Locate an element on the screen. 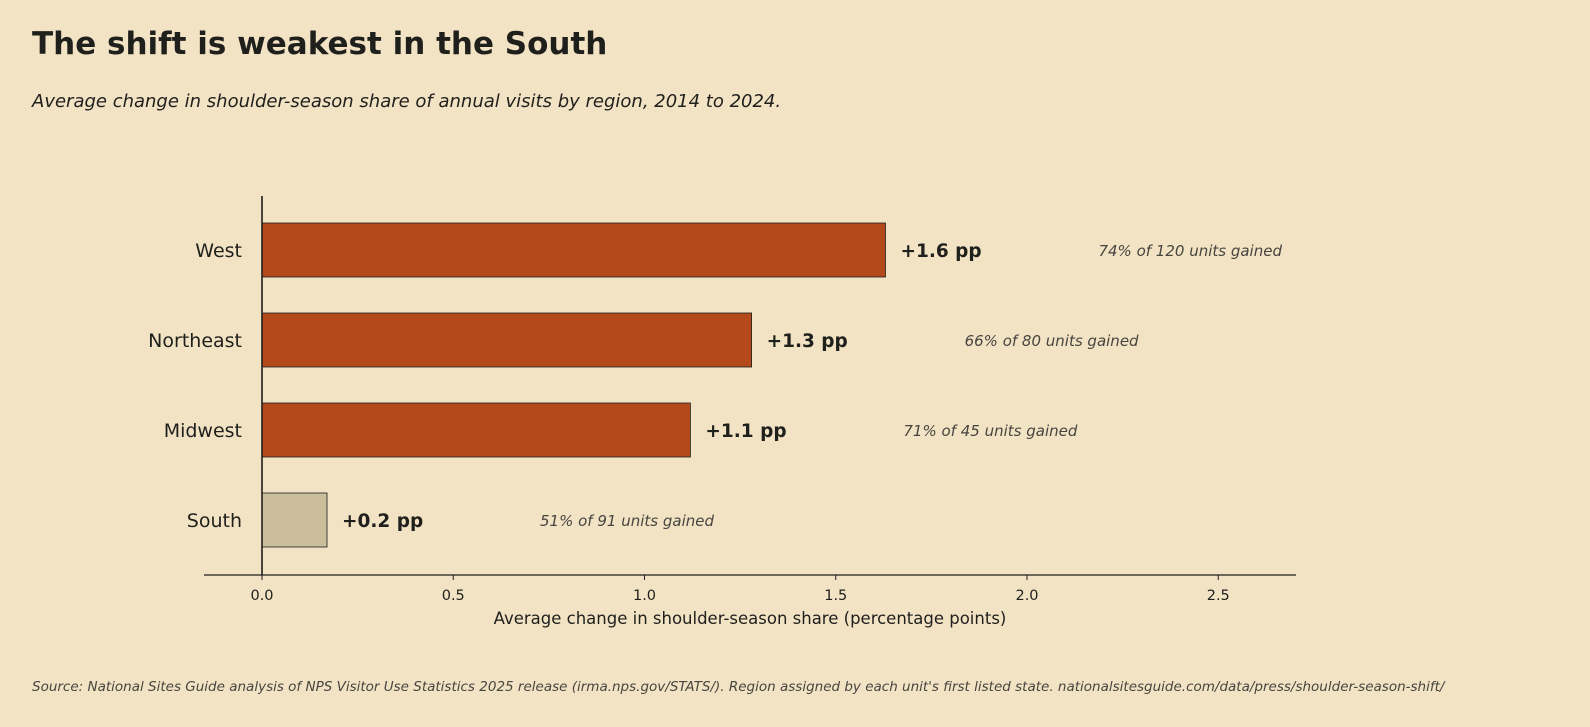  y-tick-label: Northeast is located at coordinates (195, 341).